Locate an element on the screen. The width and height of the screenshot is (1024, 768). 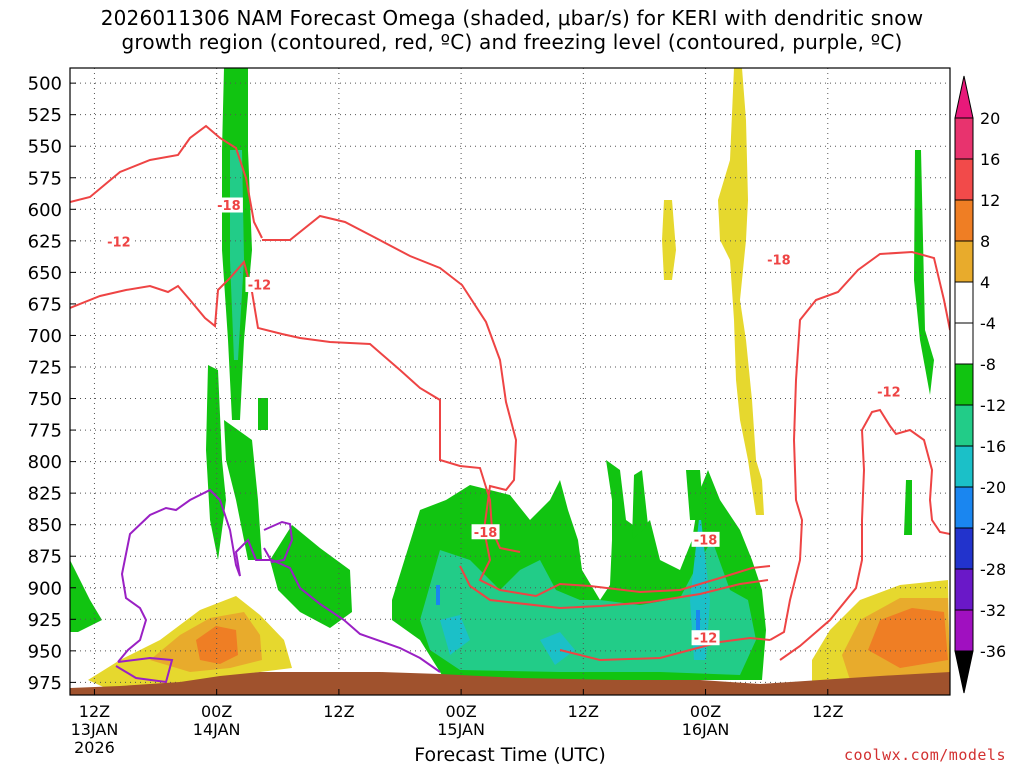
x-tick-label--10-1: 13JAN is located at coordinates (95, 729).